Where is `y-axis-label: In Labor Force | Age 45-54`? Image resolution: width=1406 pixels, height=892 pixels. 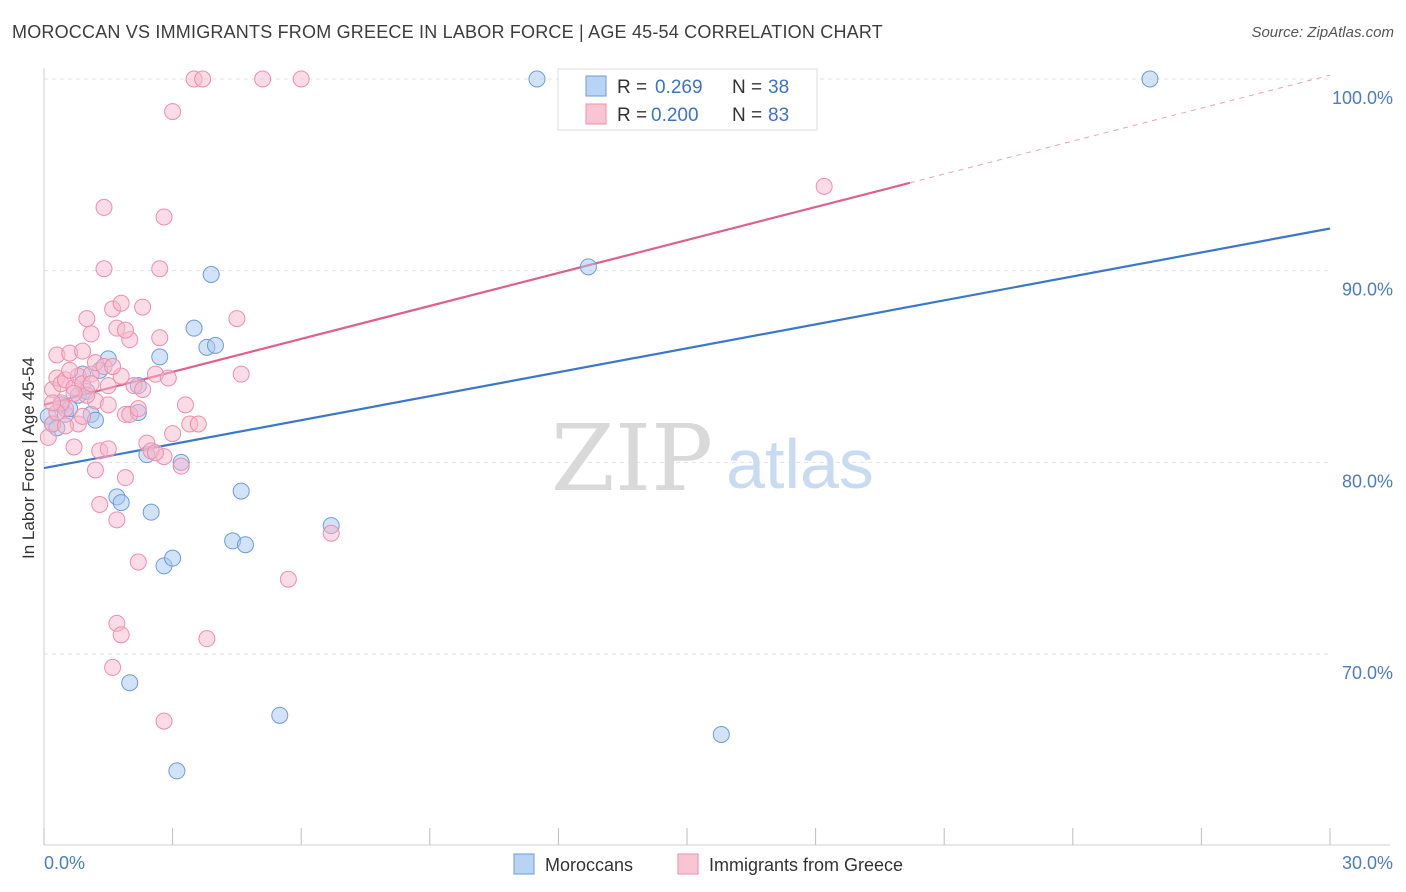
y-axis-label: In Labor Force | Age 45-54 is located at coordinates (28, 458).